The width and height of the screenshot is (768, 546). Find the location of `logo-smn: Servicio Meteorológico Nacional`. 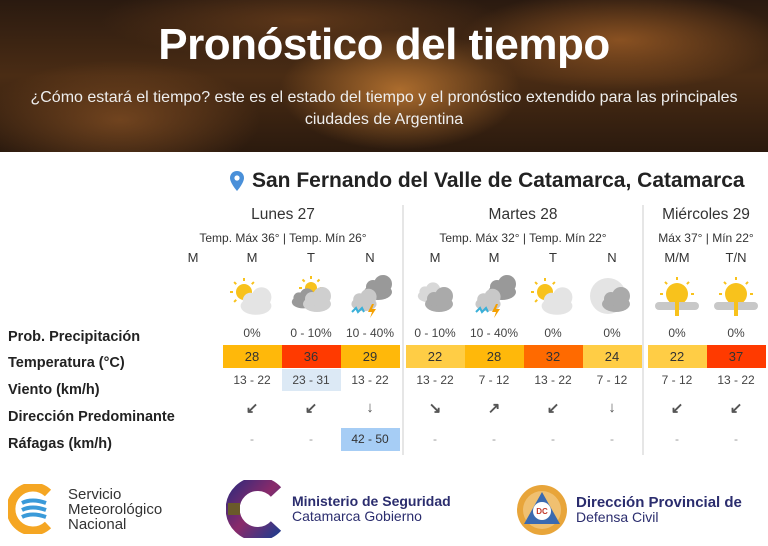

logo-smn: Servicio Meteorológico Nacional is located at coordinates (85, 509).